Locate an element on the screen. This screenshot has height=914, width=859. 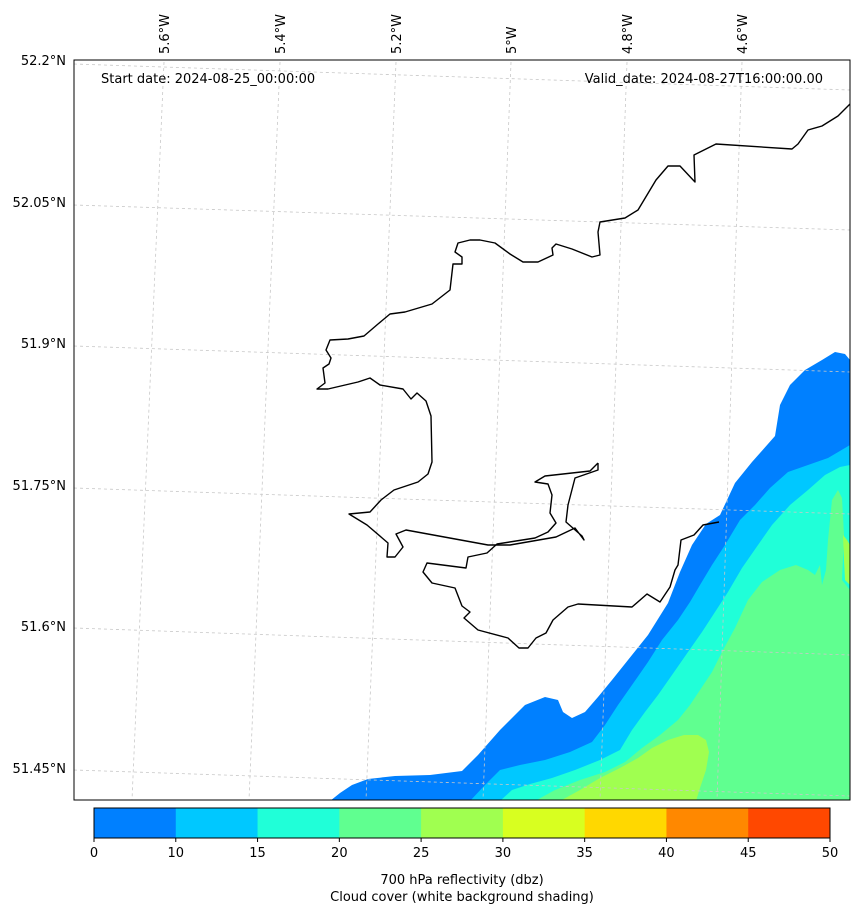
colorbar-tick-label: 20 is located at coordinates (339, 853).